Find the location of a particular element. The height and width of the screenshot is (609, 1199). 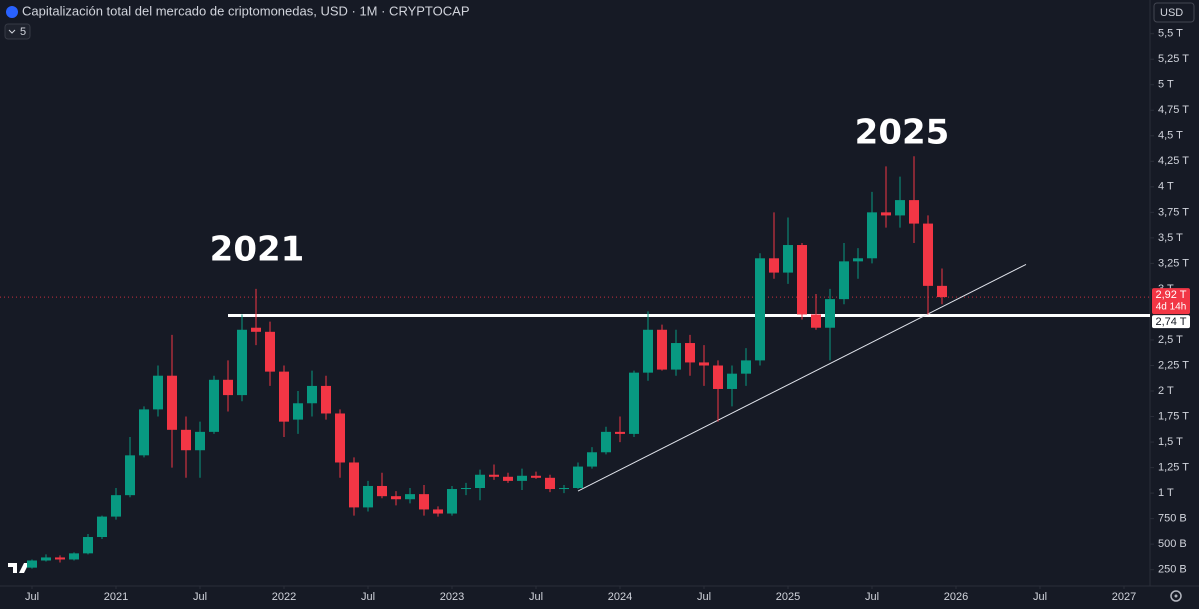

x-tick-label: 2027 is located at coordinates (1124, 597).